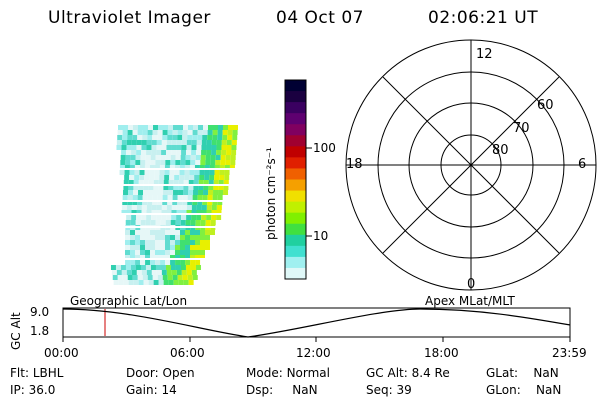 The height and width of the screenshot is (400, 600). What do you see at coordinates (282, 390) in the screenshot?
I see `status-dsp: Dsp: NaN` at bounding box center [282, 390].